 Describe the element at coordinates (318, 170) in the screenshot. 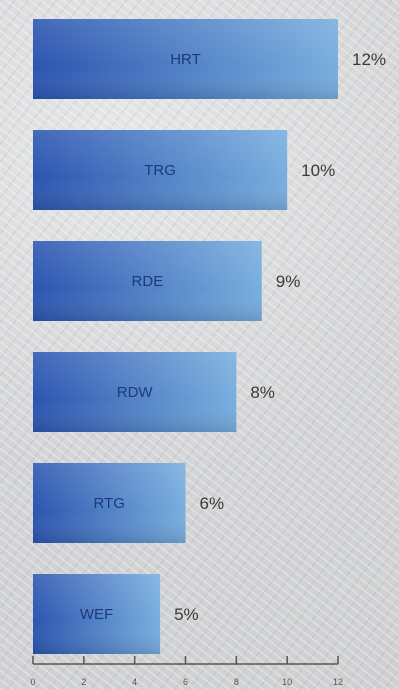

I see `bar-value-label: 10%` at that location.